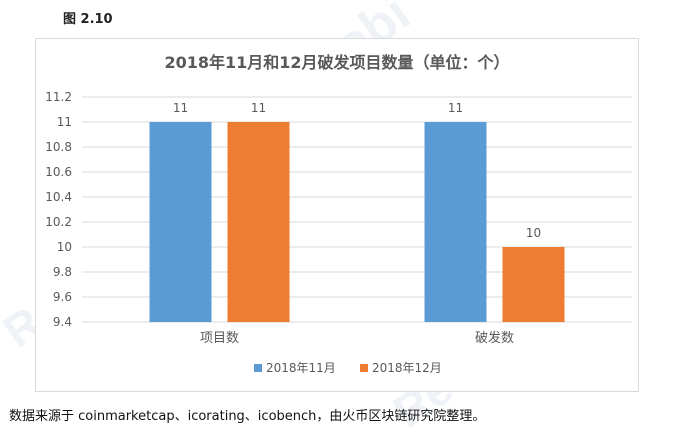 This screenshot has width=677, height=439. Describe the element at coordinates (62, 297) in the screenshot. I see `y-tick-label: 9.6` at that location.